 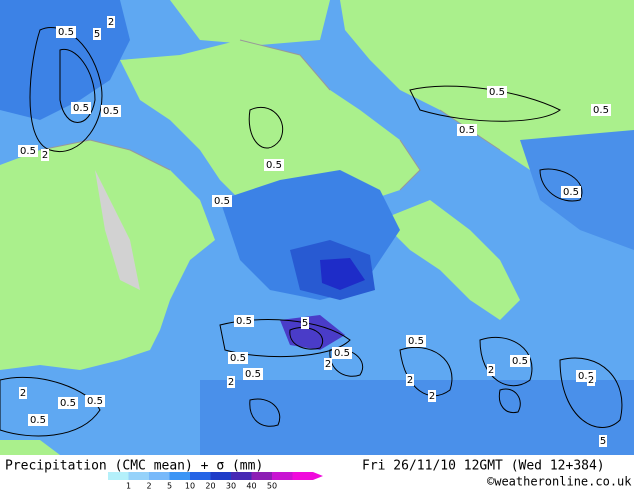 I want to click on rain-south, so click(x=417, y=417).